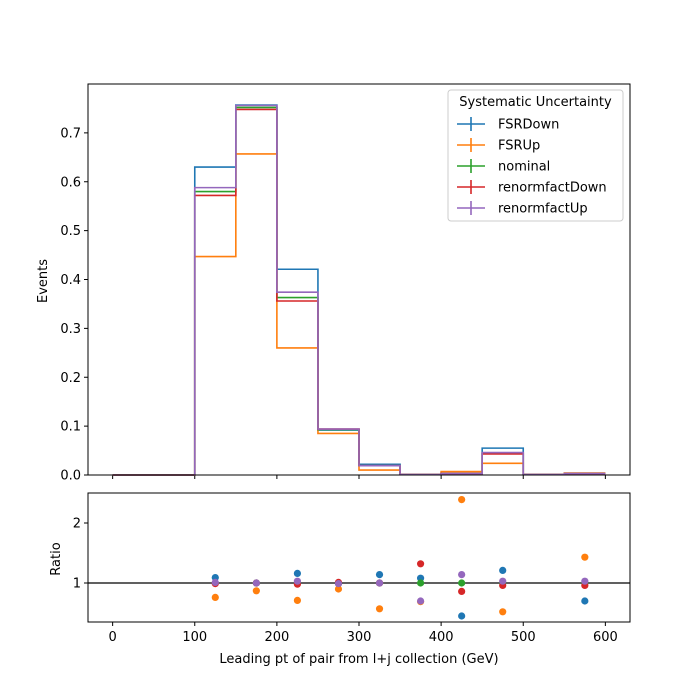 This screenshot has width=700, height=700. What do you see at coordinates (276, 637) in the screenshot?
I see `x-tick-label: 200` at bounding box center [276, 637].